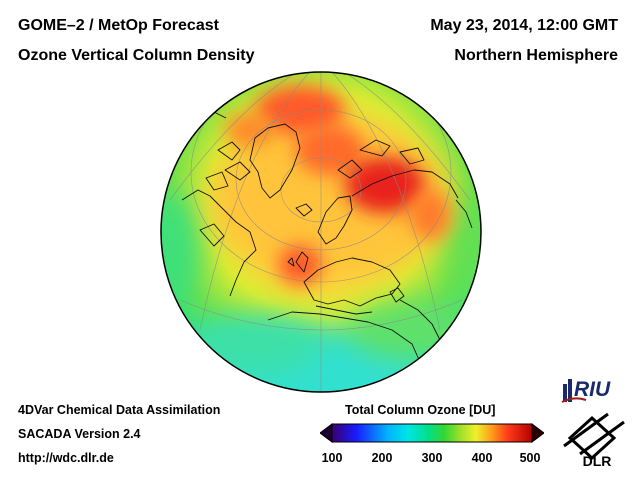  What do you see at coordinates (432, 433) in the screenshot?
I see `ozone-colorbar` at bounding box center [432, 433].